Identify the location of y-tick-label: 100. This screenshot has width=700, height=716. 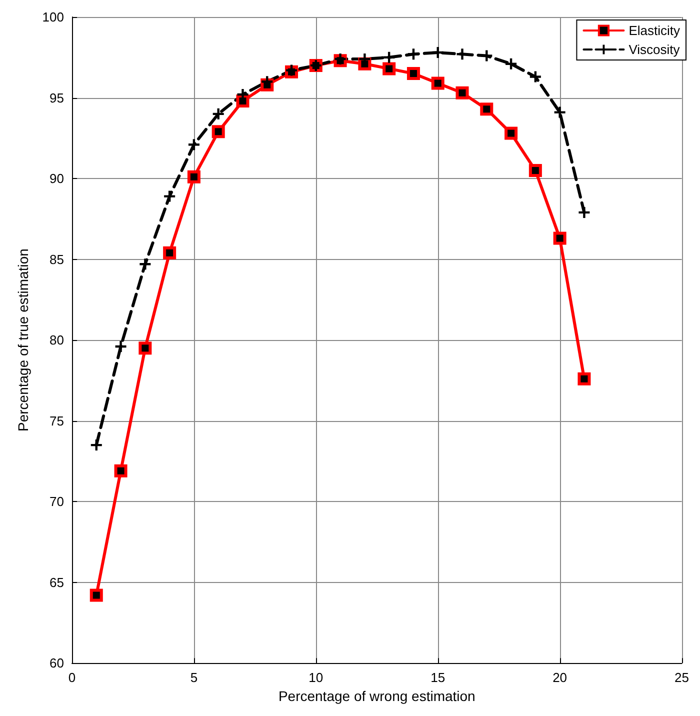
(53, 17).